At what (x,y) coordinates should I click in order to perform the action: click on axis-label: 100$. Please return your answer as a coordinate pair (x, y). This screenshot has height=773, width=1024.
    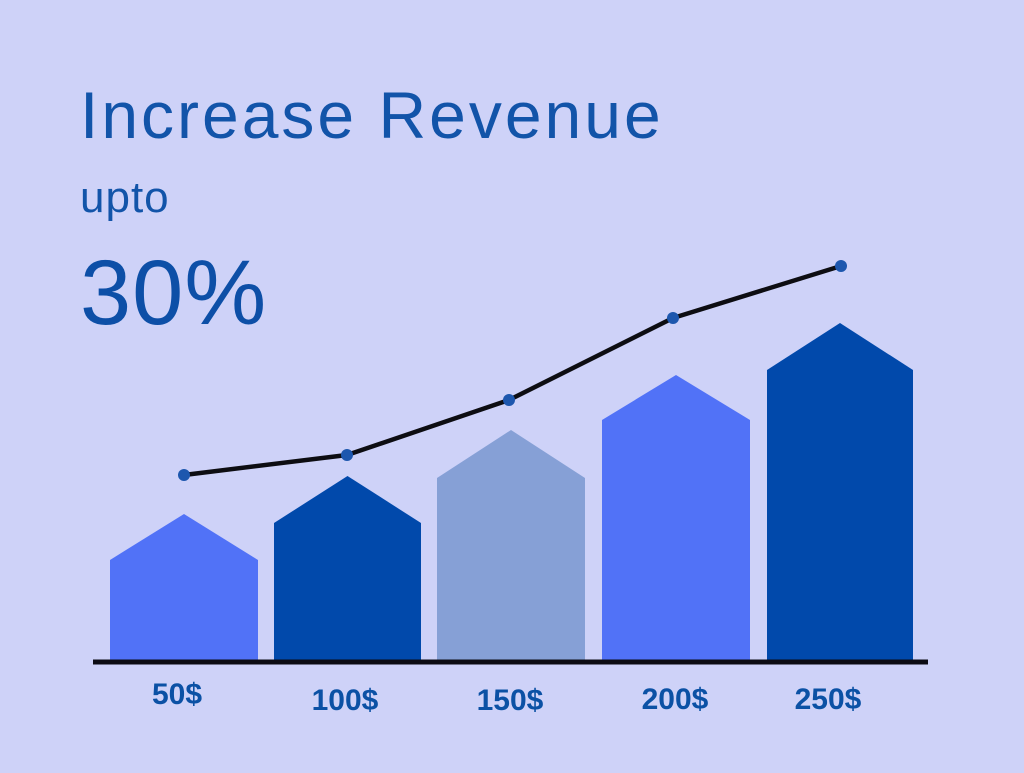
    Looking at the image, I should click on (345, 700).